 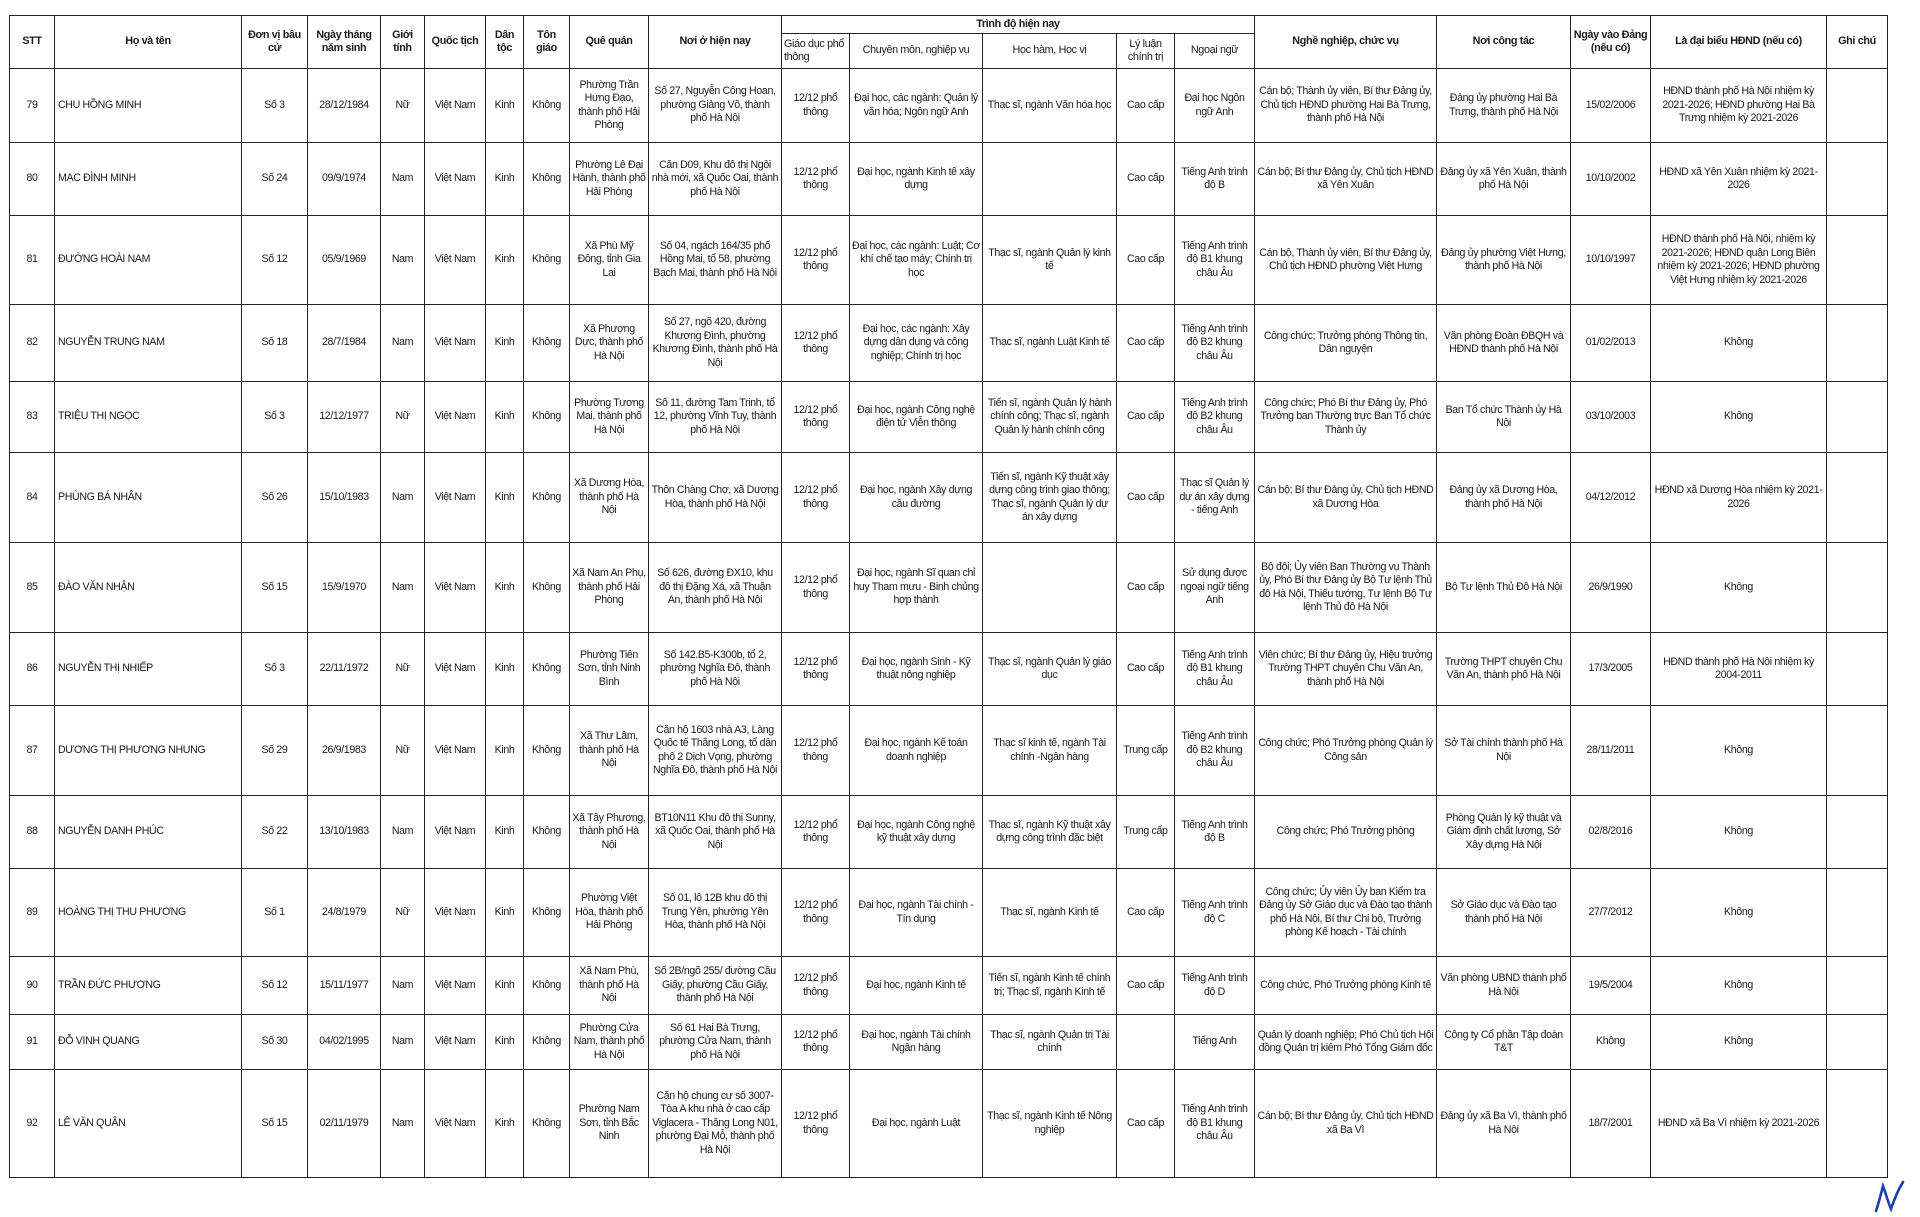 What do you see at coordinates (148, 669) in the screenshot?
I see `cell-name: NGUYỄN THỊ NHIẾP` at bounding box center [148, 669].